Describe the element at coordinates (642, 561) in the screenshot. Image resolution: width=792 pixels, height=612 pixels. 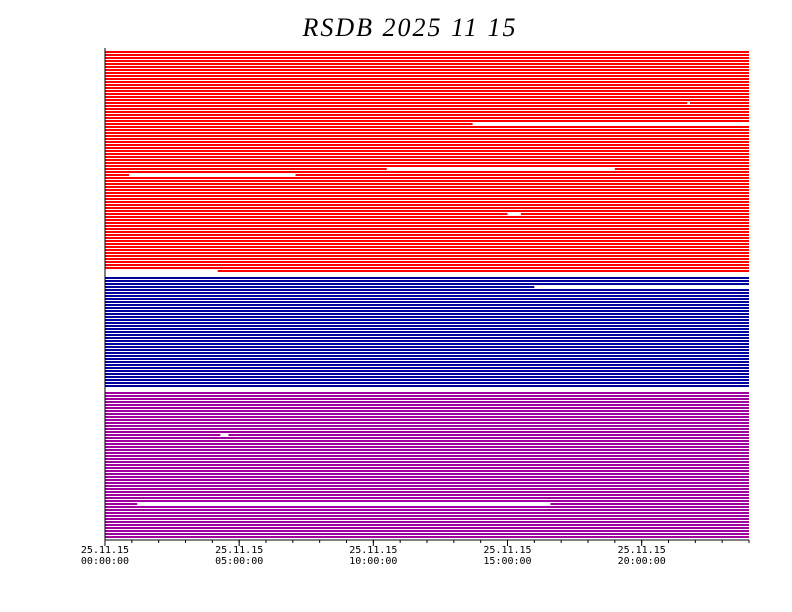
I see `x-tick-label: 20:00:00` at that location.